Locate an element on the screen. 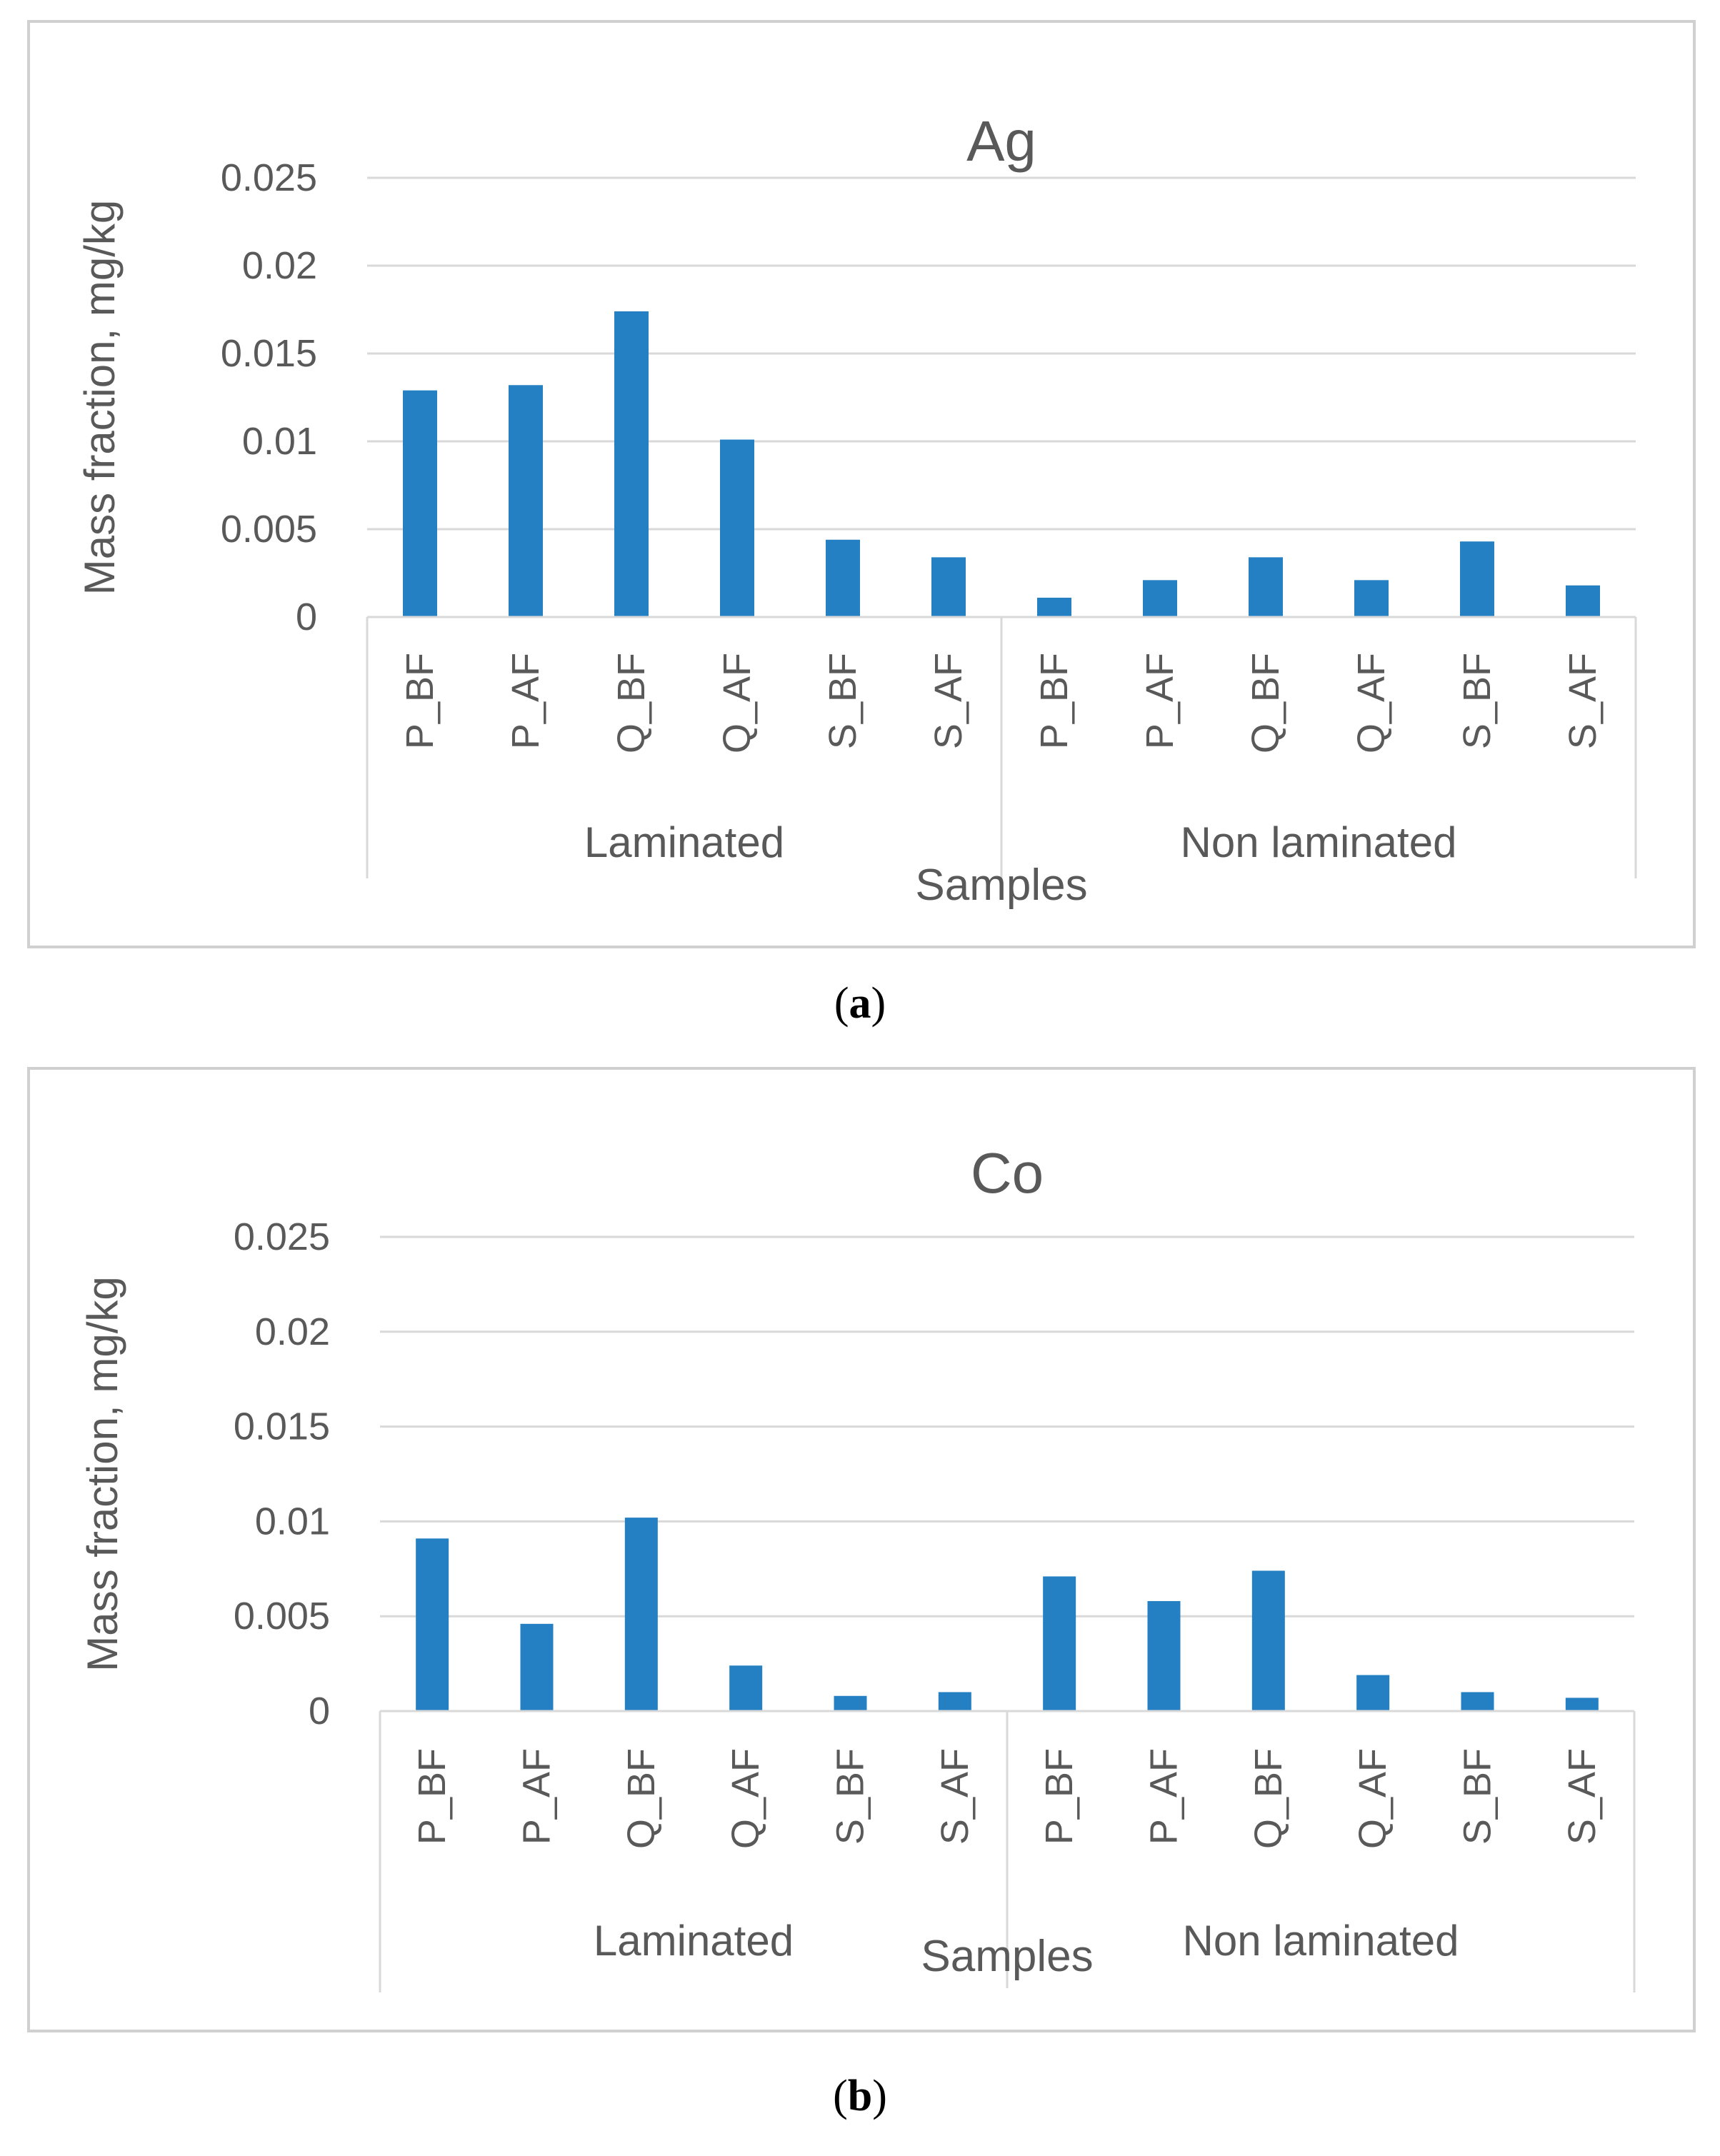 The width and height of the screenshot is (1720, 2156). co-ytick-label: 0.025 is located at coordinates (282, 1237).